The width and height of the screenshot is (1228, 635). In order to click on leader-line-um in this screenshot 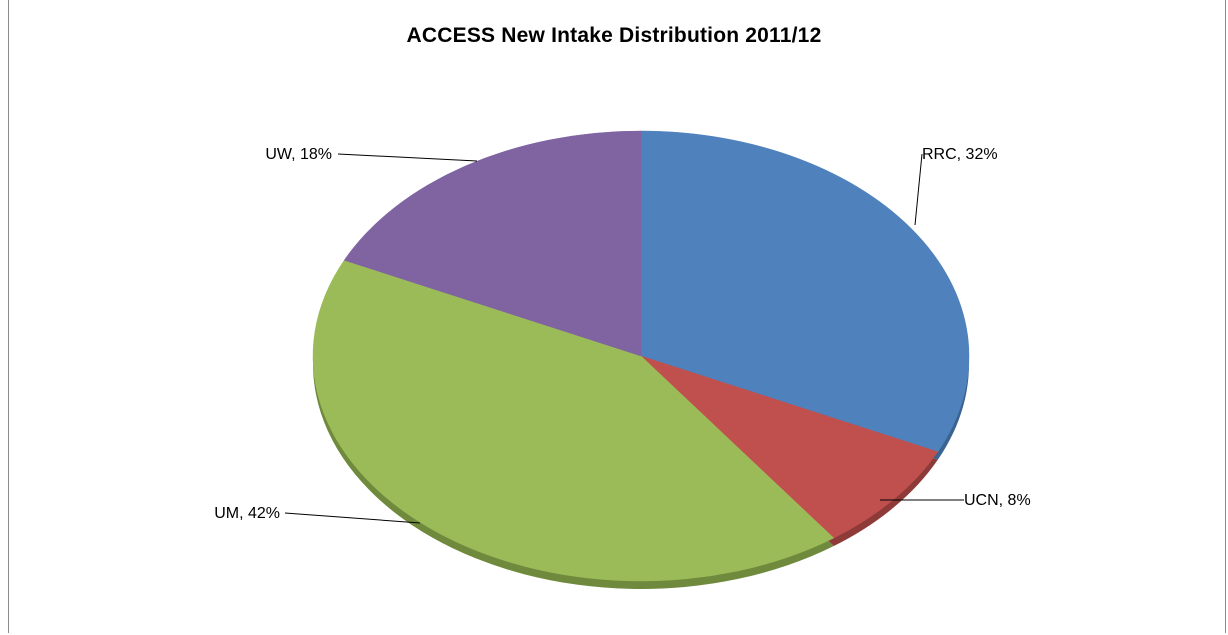, I will do `click(352, 518)`.